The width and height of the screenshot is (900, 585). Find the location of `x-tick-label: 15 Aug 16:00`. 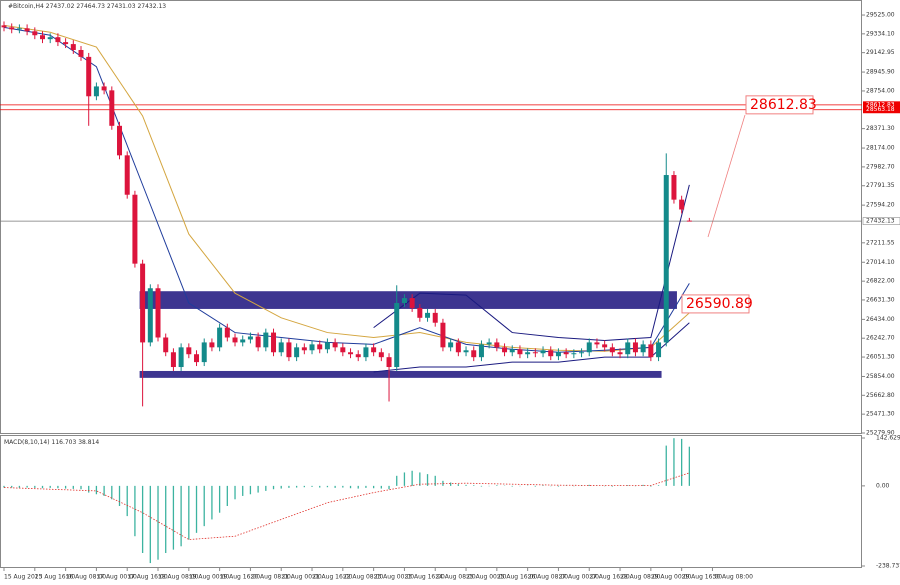

x-tick-label: 15 Aug 16:00 is located at coordinates (55, 577).